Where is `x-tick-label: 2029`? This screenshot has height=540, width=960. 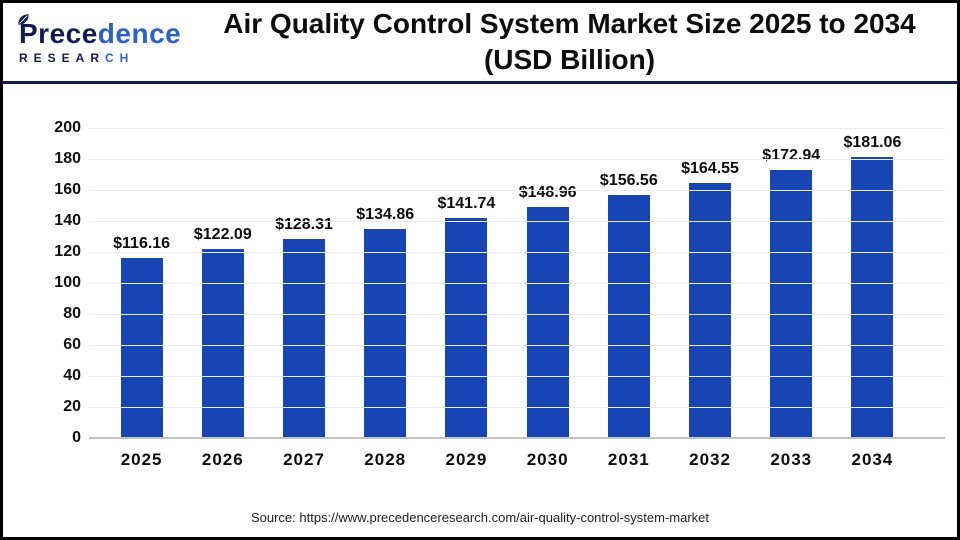
x-tick-label: 2029 is located at coordinates (466, 459).